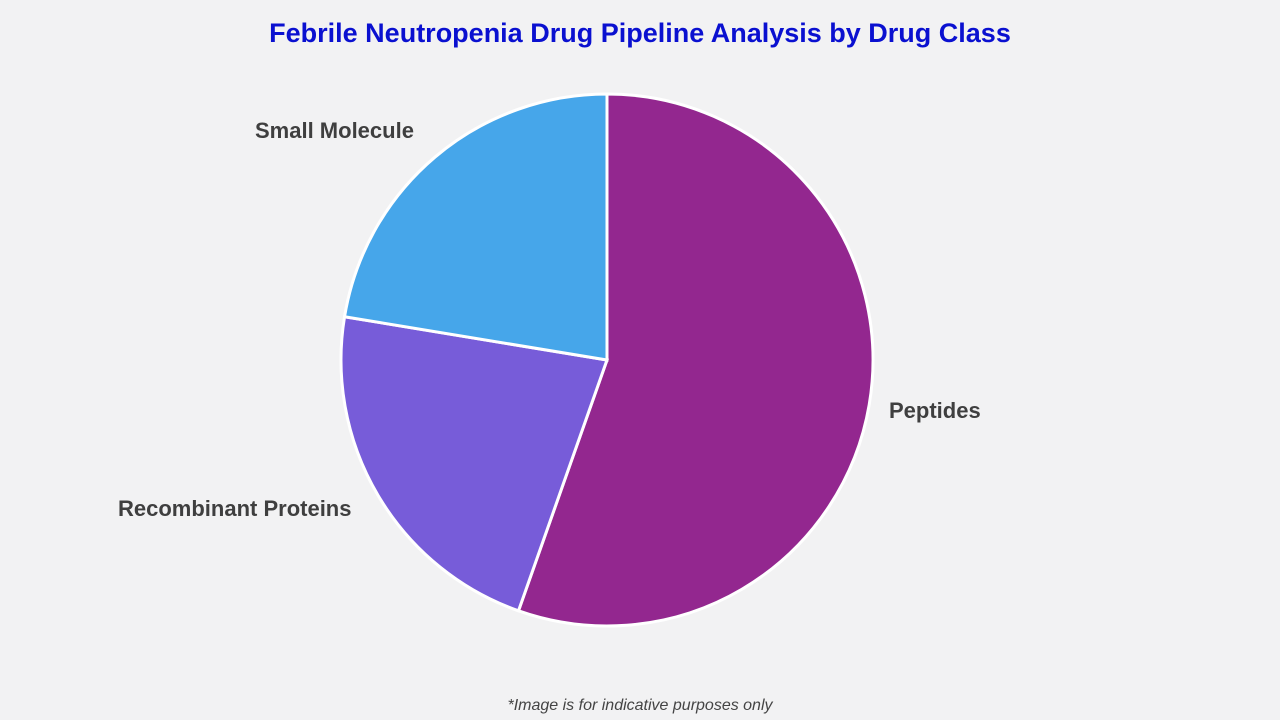 The image size is (1280, 720). I want to click on footnote: *Image is for indicative purposes only, so click(640, 705).